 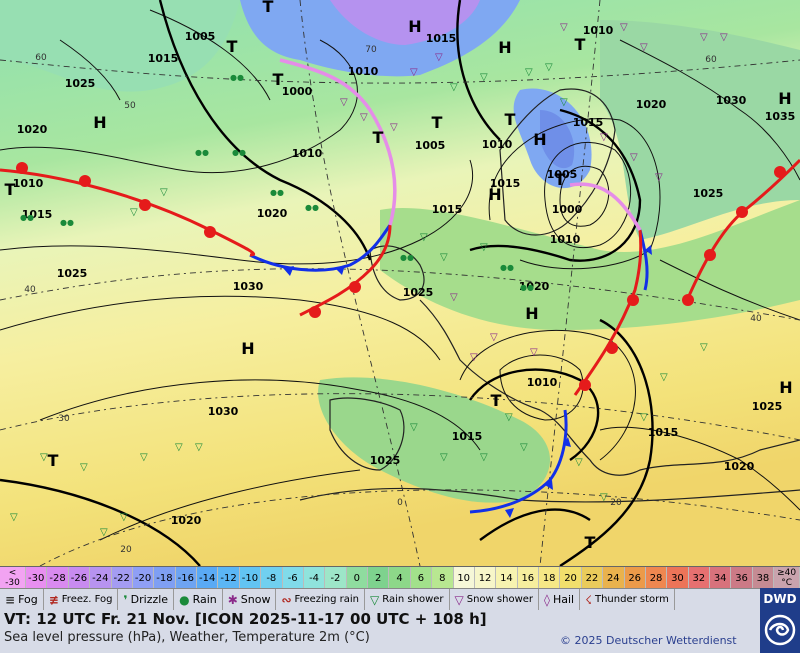 What do you see at coordinates (37, 578) in the screenshot?
I see `scale-step: -30` at bounding box center [37, 578].